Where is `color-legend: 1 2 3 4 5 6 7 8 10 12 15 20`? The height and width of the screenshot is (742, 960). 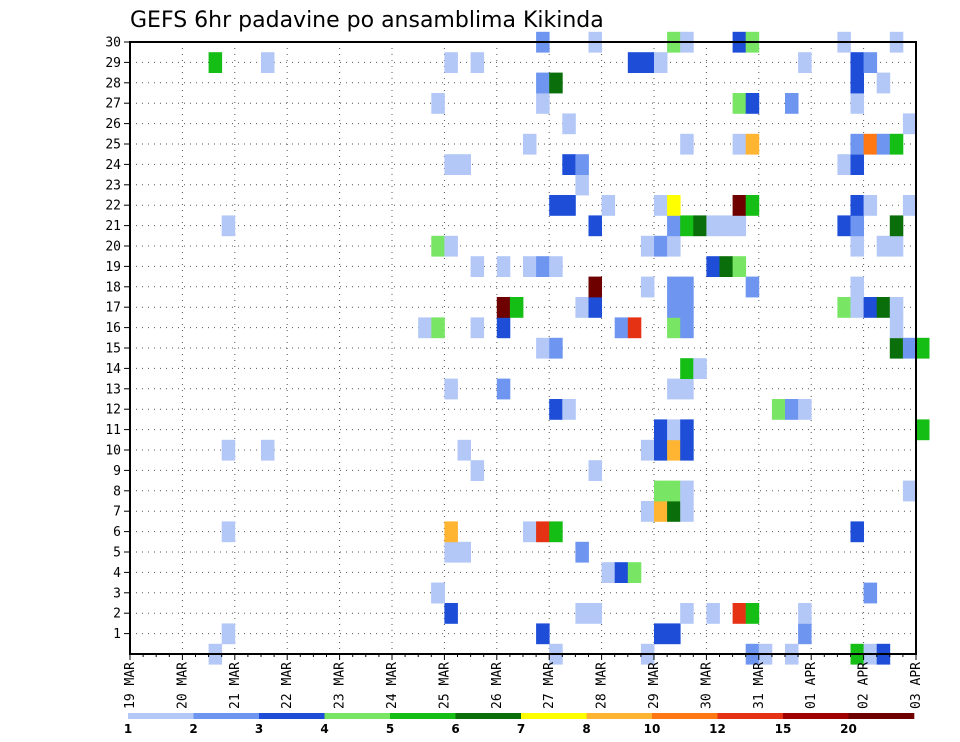 color-legend: 1 2 3 4 5 6 7 8 10 12 15 20 is located at coordinates (519, 724).